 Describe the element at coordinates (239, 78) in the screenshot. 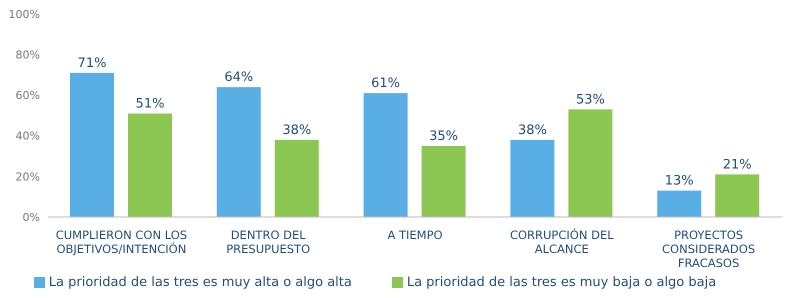

I see `data-label: 64%` at that location.